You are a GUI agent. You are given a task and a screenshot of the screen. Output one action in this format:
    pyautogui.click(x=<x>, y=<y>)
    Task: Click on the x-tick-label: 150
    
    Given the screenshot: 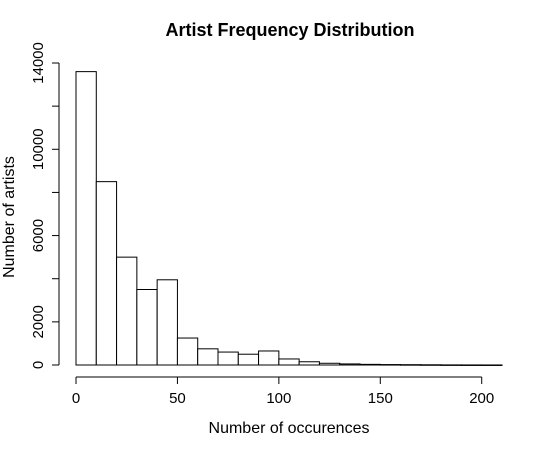 What is the action you would take?
    pyautogui.click(x=380, y=398)
    